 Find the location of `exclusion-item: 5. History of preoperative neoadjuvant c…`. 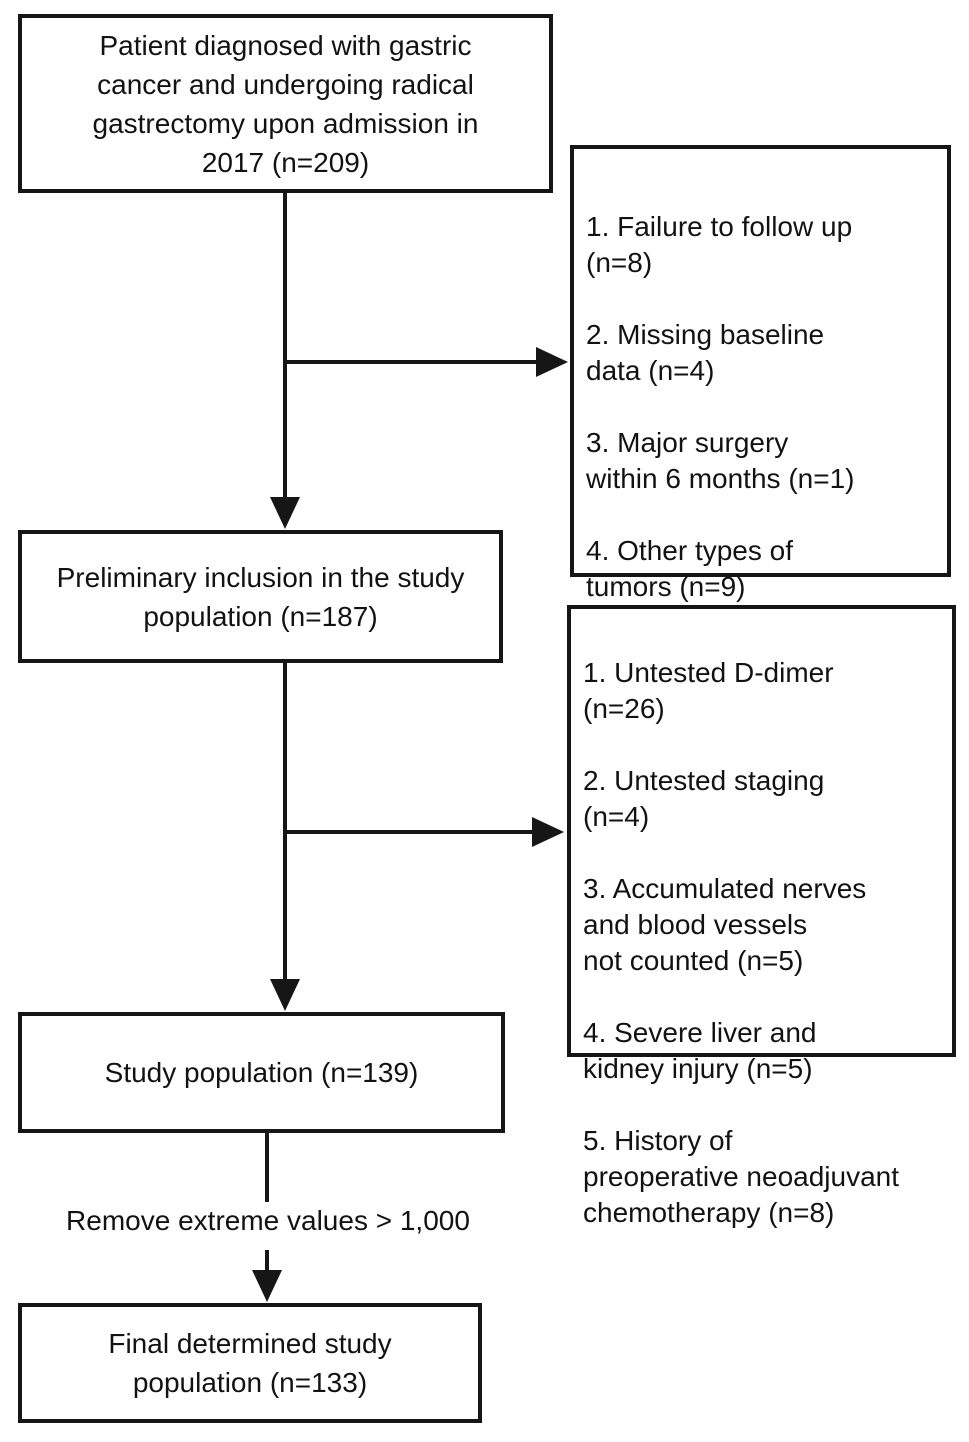

exclusion-item: 5. History of preoperative neoadjuvant c… is located at coordinates (741, 1176).